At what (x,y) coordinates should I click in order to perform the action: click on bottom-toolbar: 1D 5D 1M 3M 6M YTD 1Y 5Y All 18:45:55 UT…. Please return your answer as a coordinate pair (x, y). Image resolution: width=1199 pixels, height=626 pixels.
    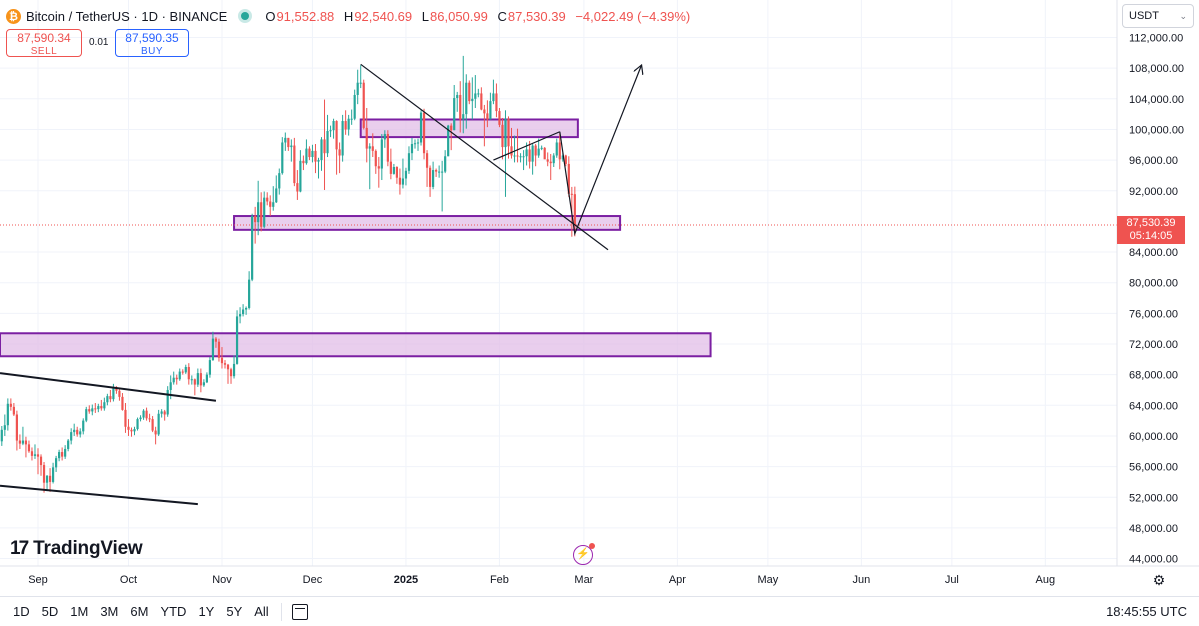
    Looking at the image, I should click on (599, 611).